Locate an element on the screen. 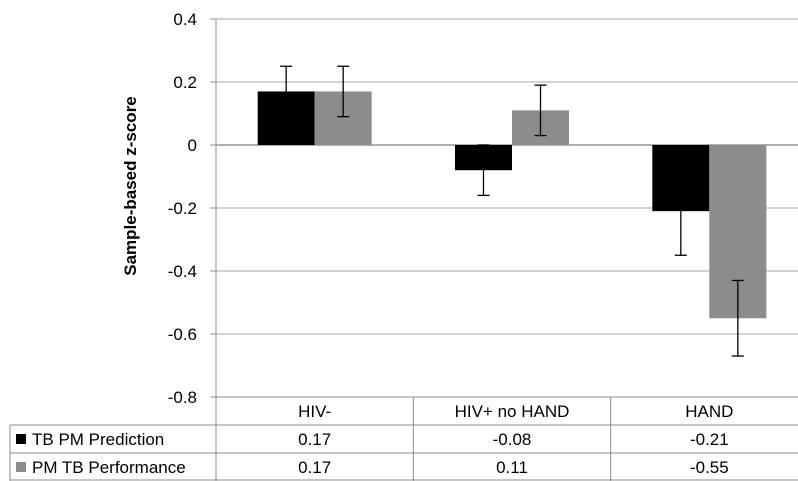 This screenshot has width=798, height=481. y-tick-label: -0.8 is located at coordinates (182, 397).